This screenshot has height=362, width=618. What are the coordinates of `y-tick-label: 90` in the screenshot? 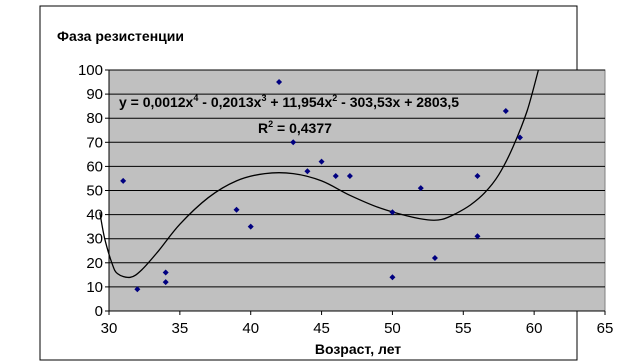 It's located at (94, 94).